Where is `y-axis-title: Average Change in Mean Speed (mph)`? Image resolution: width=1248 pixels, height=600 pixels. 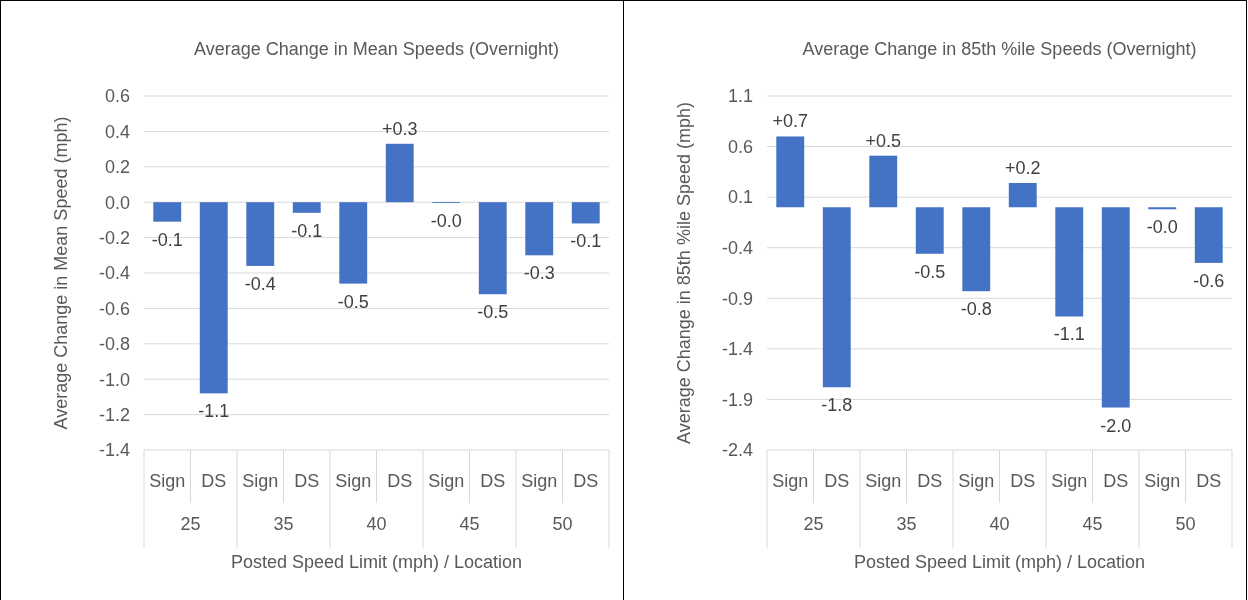
y-axis-title: Average Change in Mean Speed (mph) is located at coordinates (61, 273).